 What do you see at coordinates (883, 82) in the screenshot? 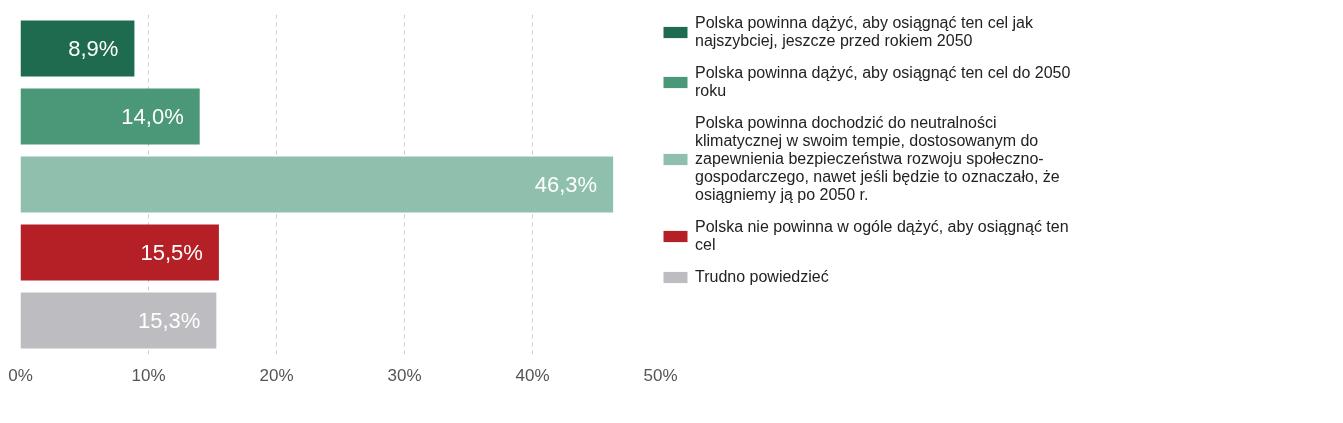
I see `legend-label: Polska powinna dążyć, aby osiągnąć ten cel do 2050 roku` at bounding box center [883, 82].